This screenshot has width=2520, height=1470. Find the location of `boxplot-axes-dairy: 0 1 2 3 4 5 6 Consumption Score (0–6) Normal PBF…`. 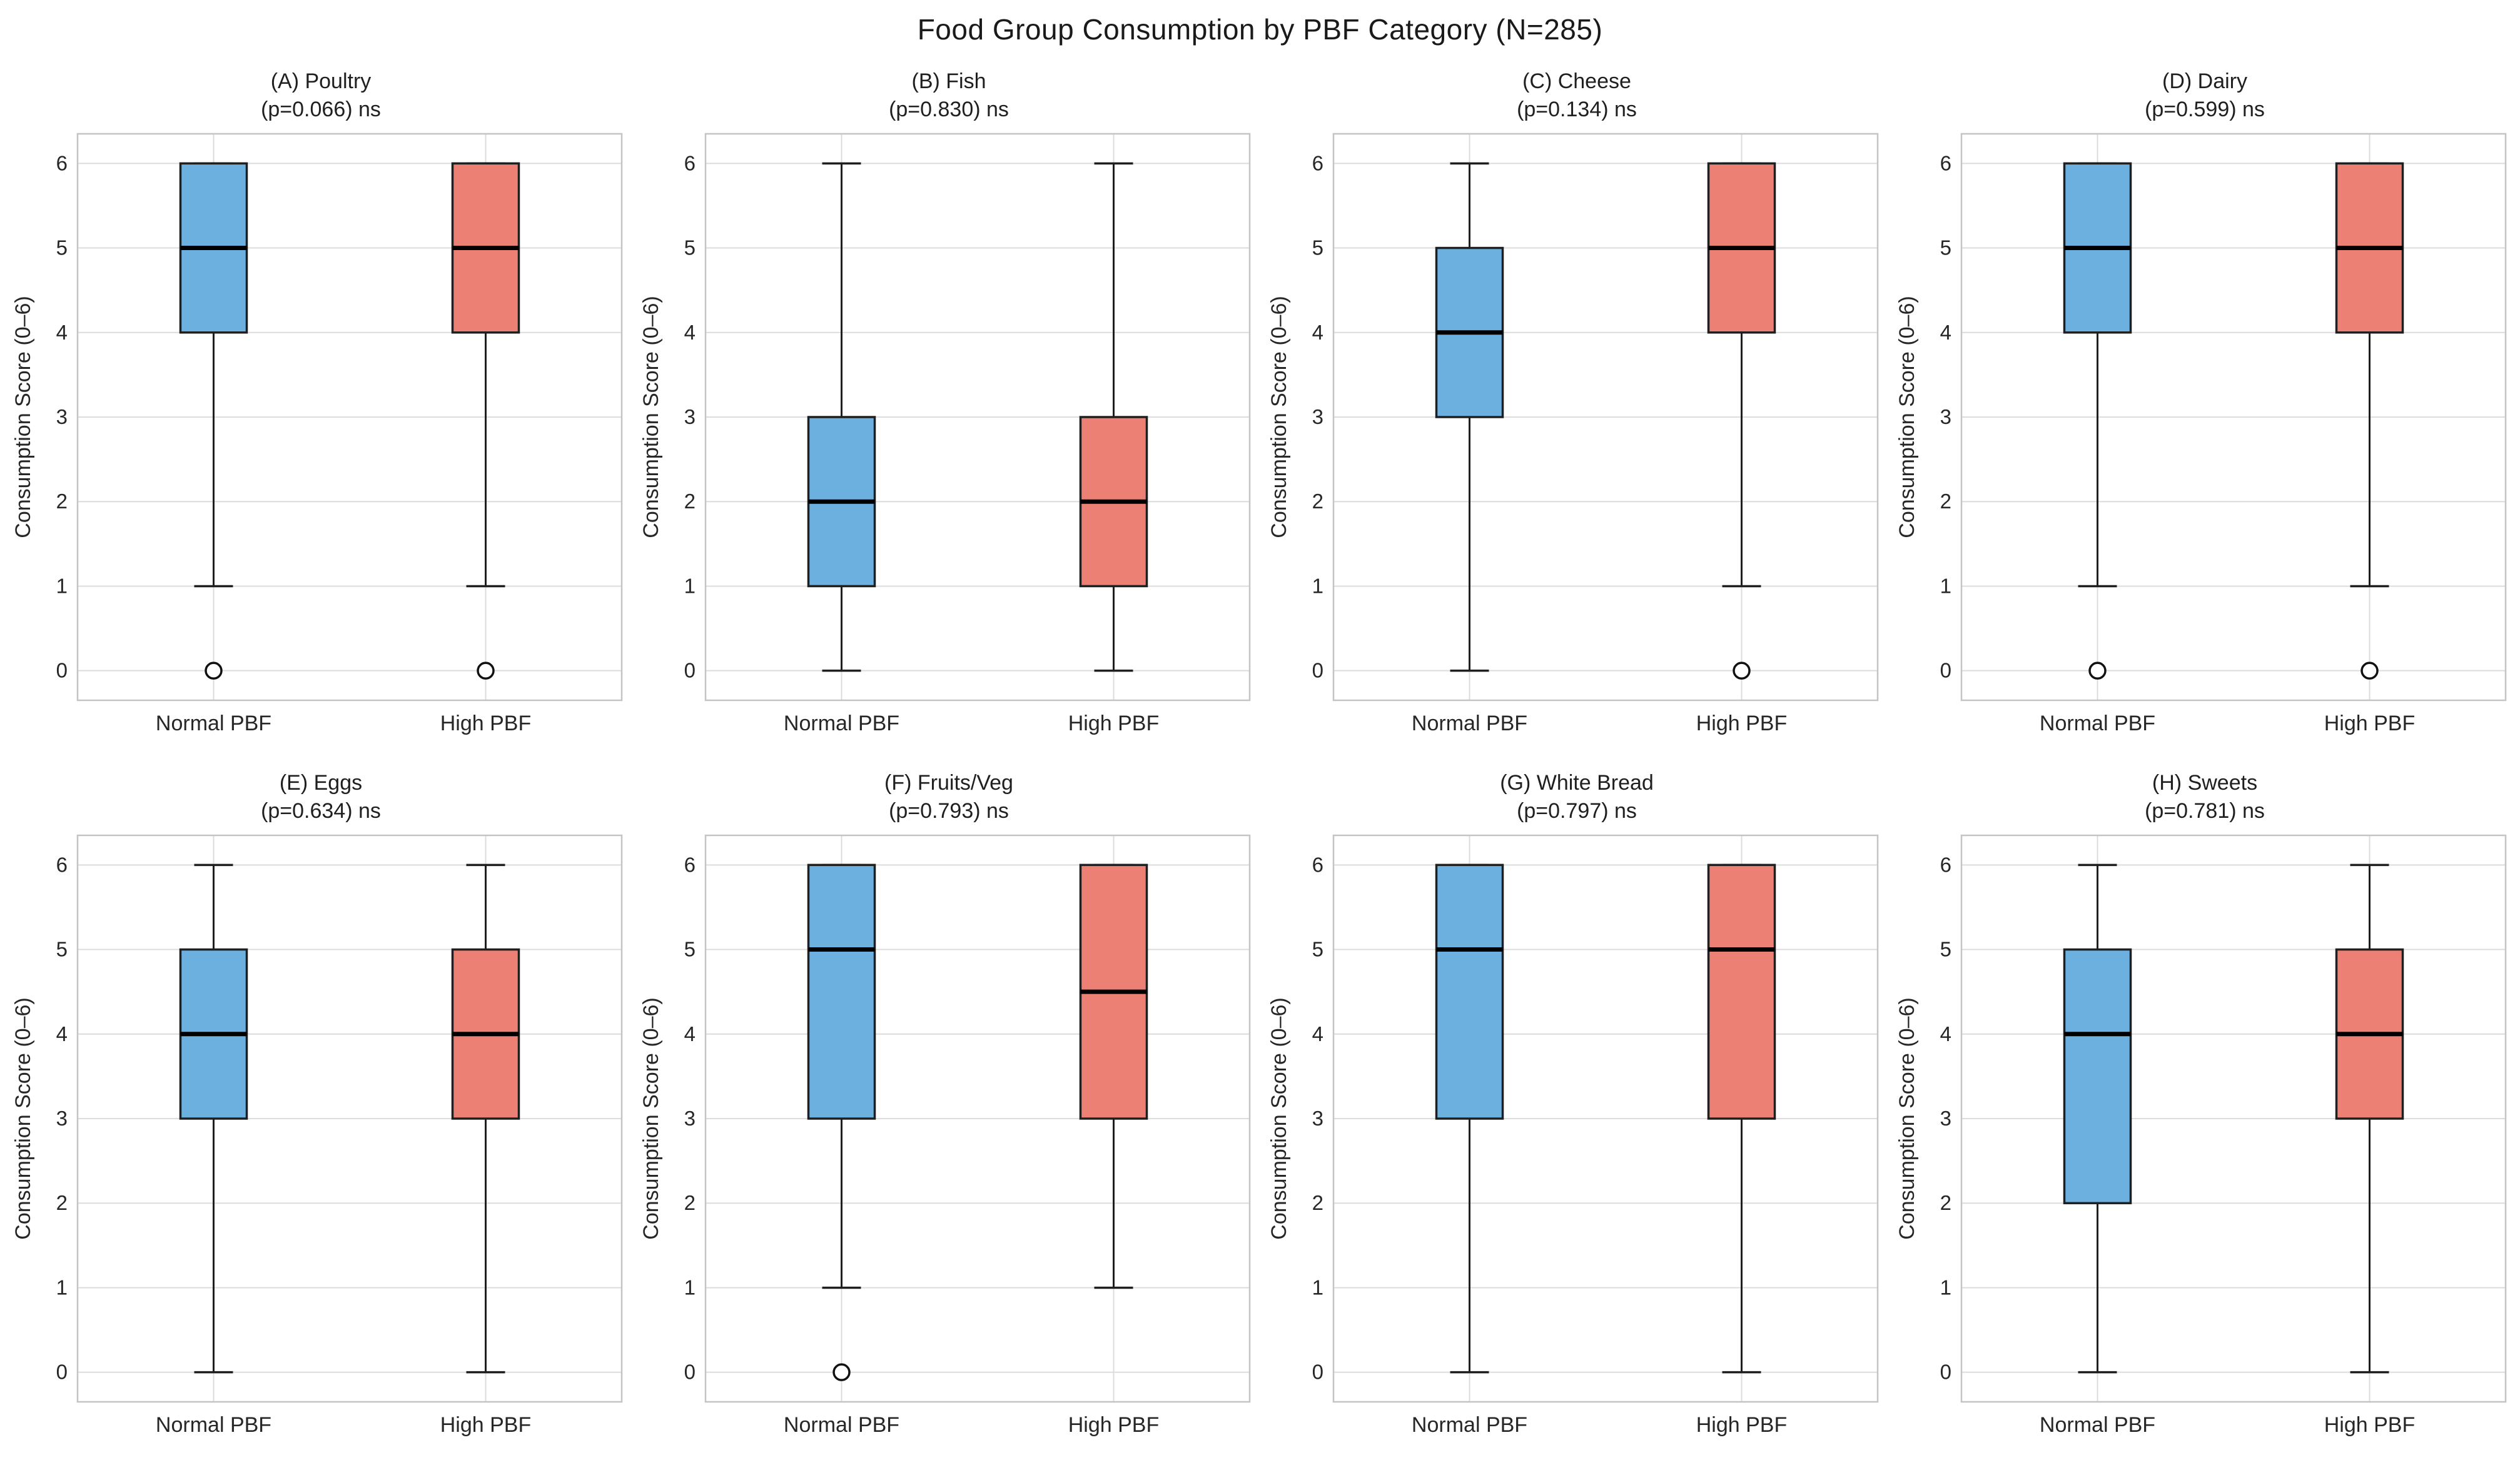

boxplot-axes-dairy: 0 1 2 3 4 5 6 Consumption Score (0–6) Normal PBF… is located at coordinates (2201, 434).